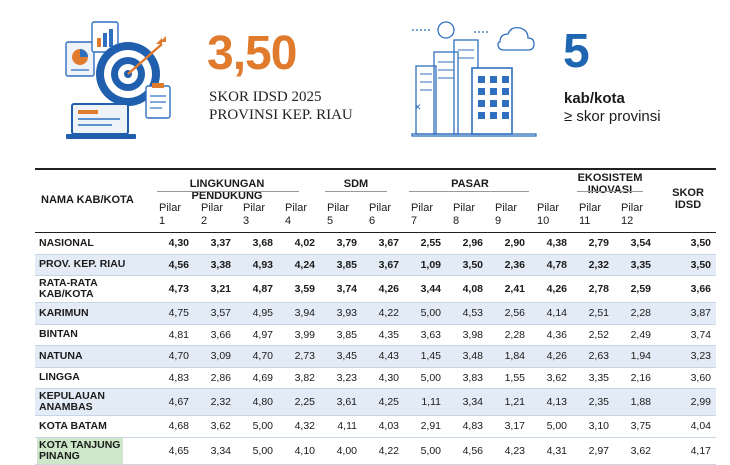 The image size is (730, 465). What do you see at coordinates (372, 220) in the screenshot?
I see `pilar-number: 6` at bounding box center [372, 220].